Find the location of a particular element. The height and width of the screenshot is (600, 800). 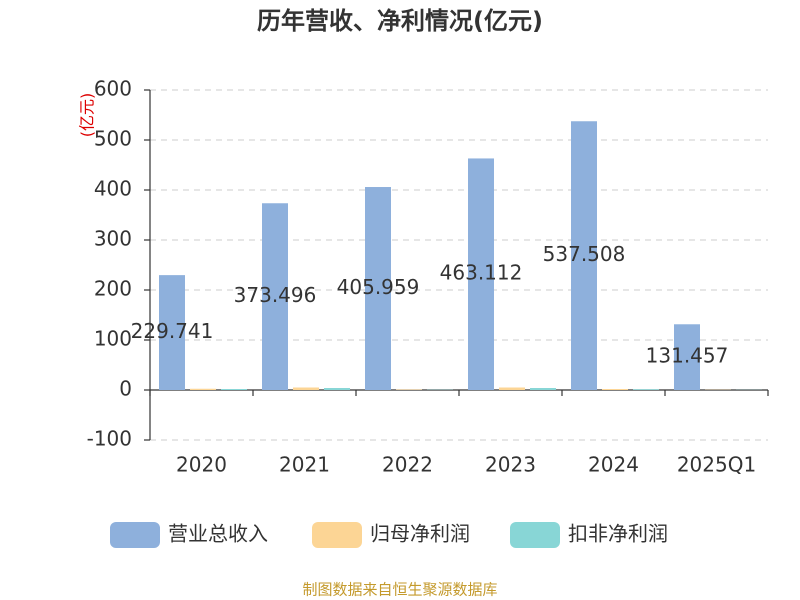

y-tick-label: 500 is located at coordinates (113, 139).